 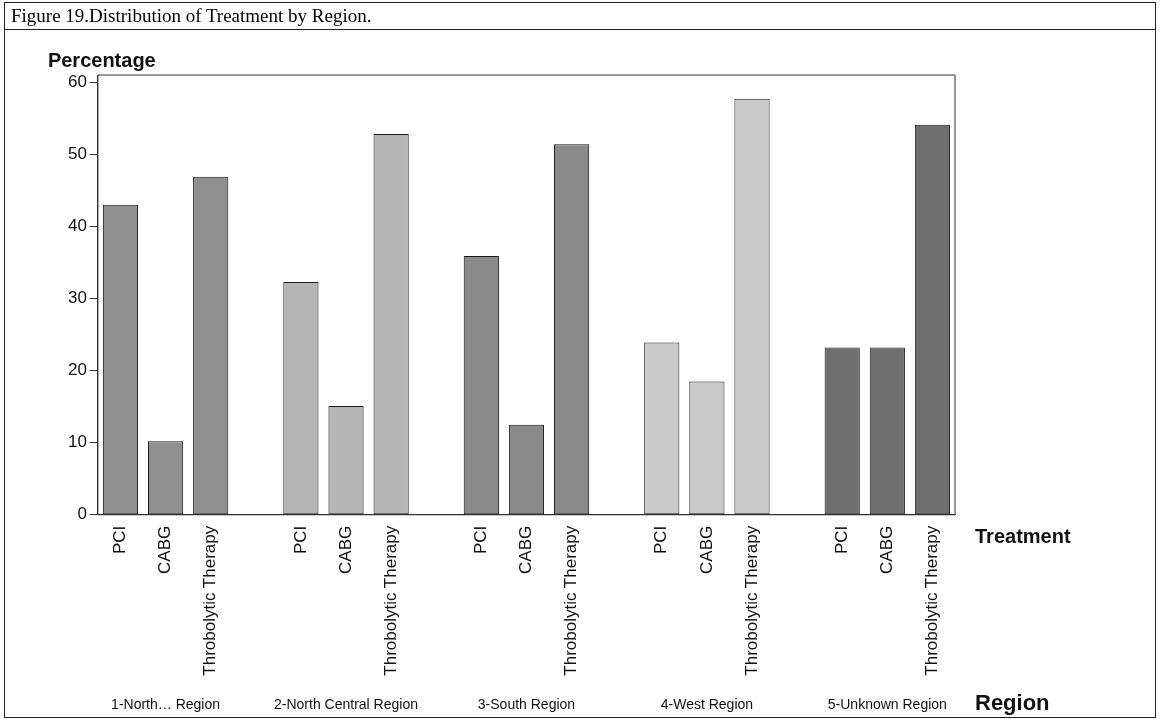 What do you see at coordinates (580, 16) in the screenshot?
I see `chart-title: Figure 19.Distribution of Treatment by Region.` at bounding box center [580, 16].